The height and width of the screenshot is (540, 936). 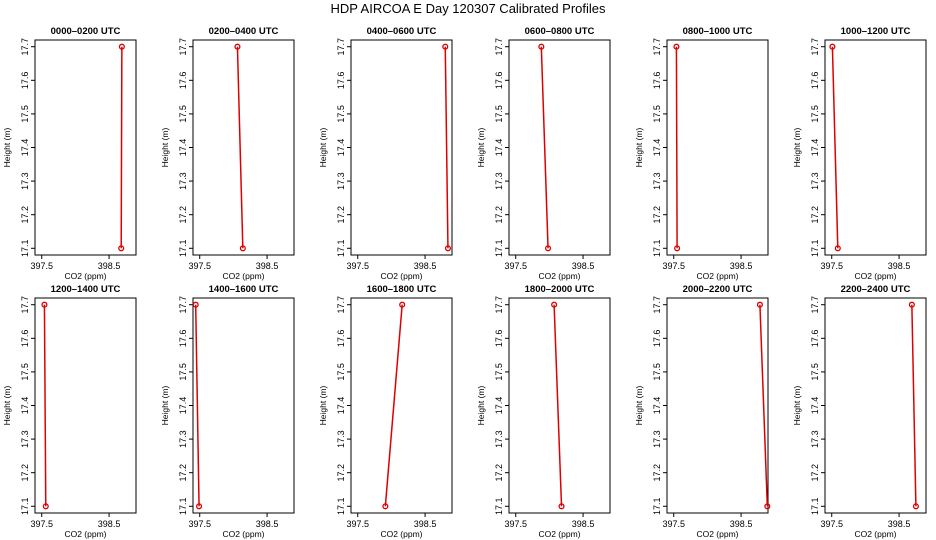 I want to click on panel-title: 0200–0400 UTC, so click(x=244, y=31).